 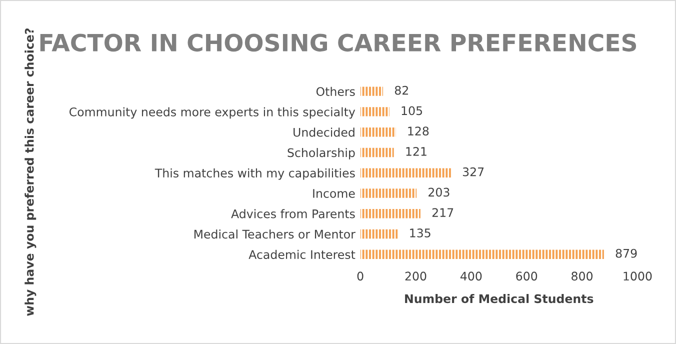 I want to click on x-tick-label: 400, so click(x=471, y=276).